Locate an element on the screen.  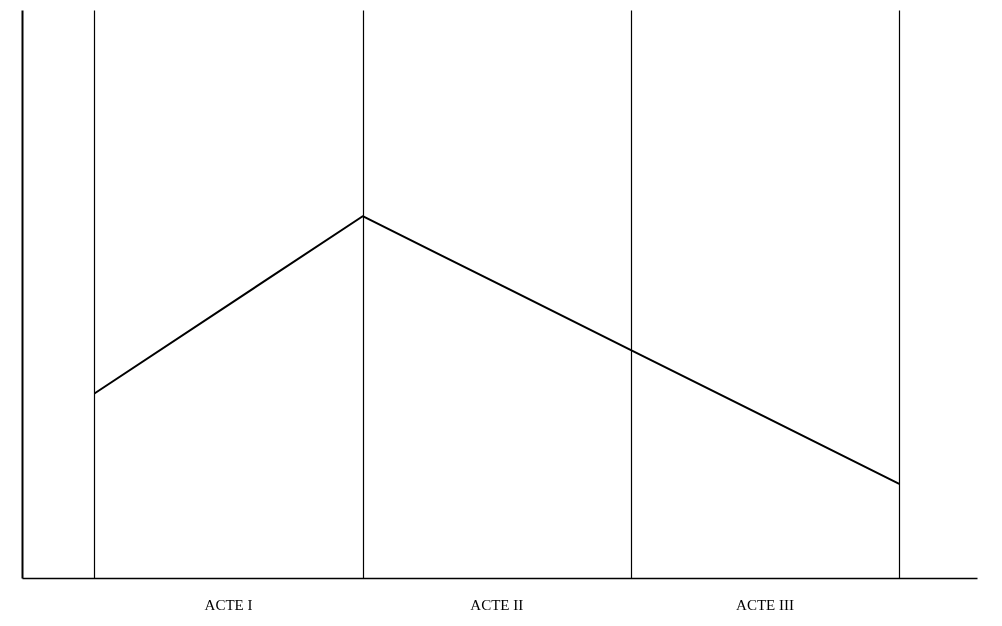
text: ACTE II is located at coordinates (497, 605).